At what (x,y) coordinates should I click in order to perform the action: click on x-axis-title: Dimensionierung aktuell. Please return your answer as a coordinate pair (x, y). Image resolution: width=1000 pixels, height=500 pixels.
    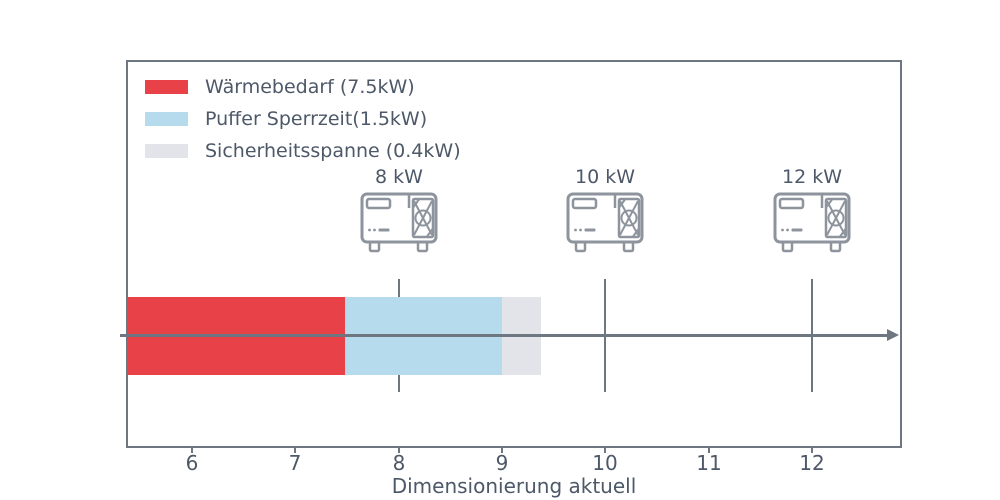
    Looking at the image, I should click on (514, 486).